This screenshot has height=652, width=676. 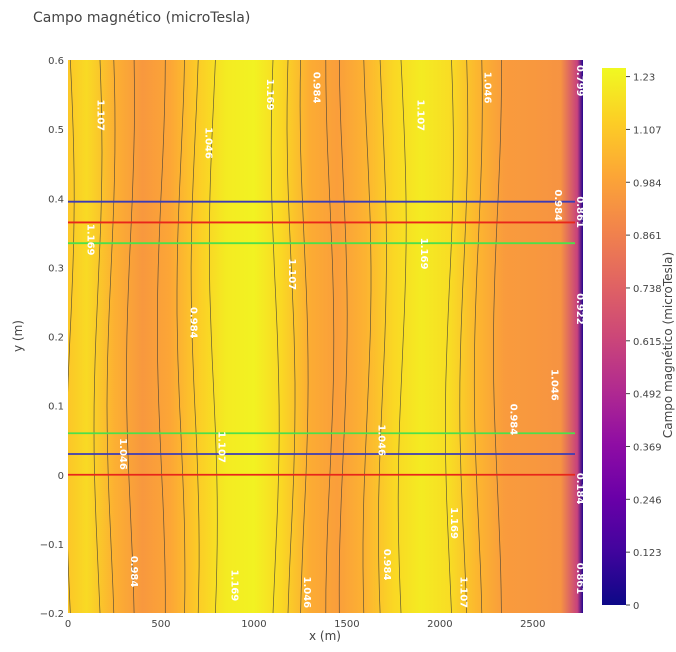 I want to click on colorbar-tick-label: 1.23, so click(x=644, y=78).